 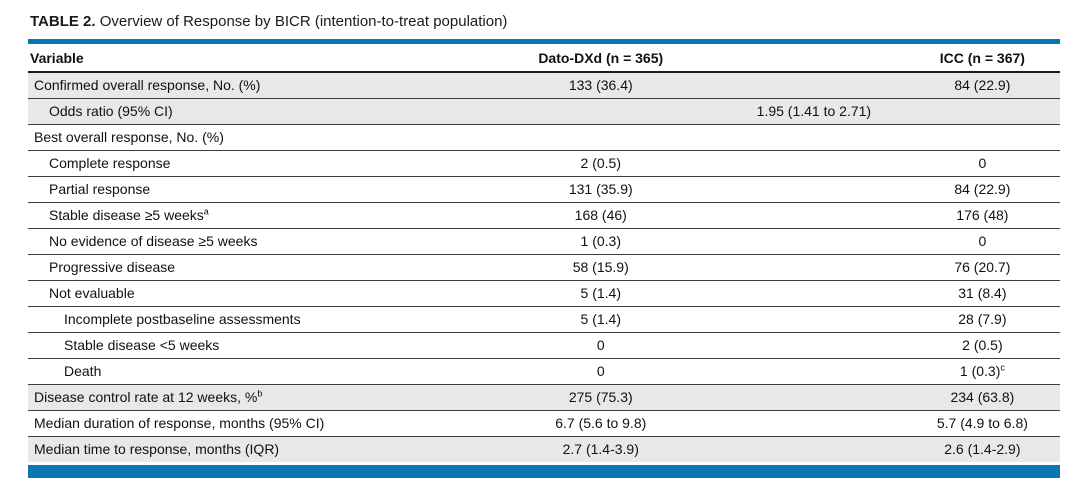 I want to click on table-row-progressive-disease: Progressive disease 58 (15.9) 76 (20.7), so click(x=544, y=267).